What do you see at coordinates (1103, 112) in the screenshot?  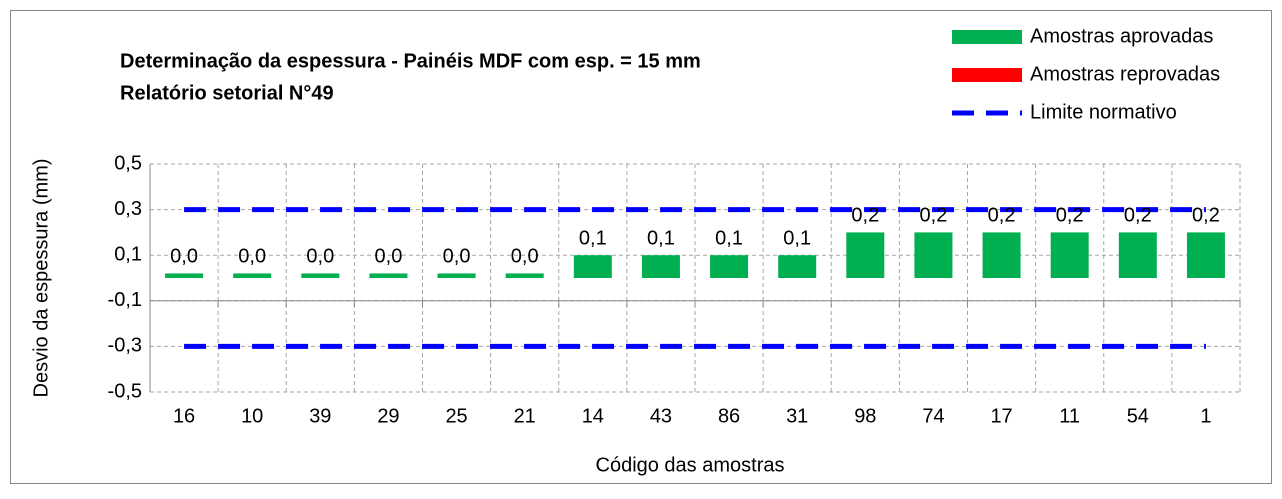 I see `legend-label: Limite normativo` at bounding box center [1103, 112].